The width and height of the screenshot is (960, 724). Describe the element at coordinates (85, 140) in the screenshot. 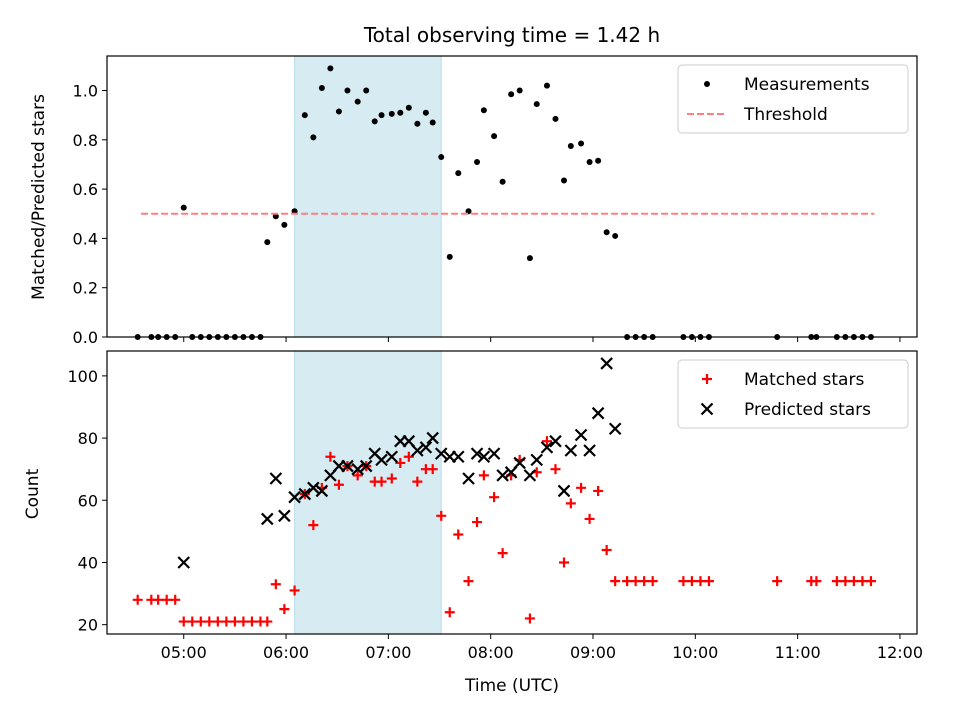

I see `y-tick-label: 0.8` at that location.